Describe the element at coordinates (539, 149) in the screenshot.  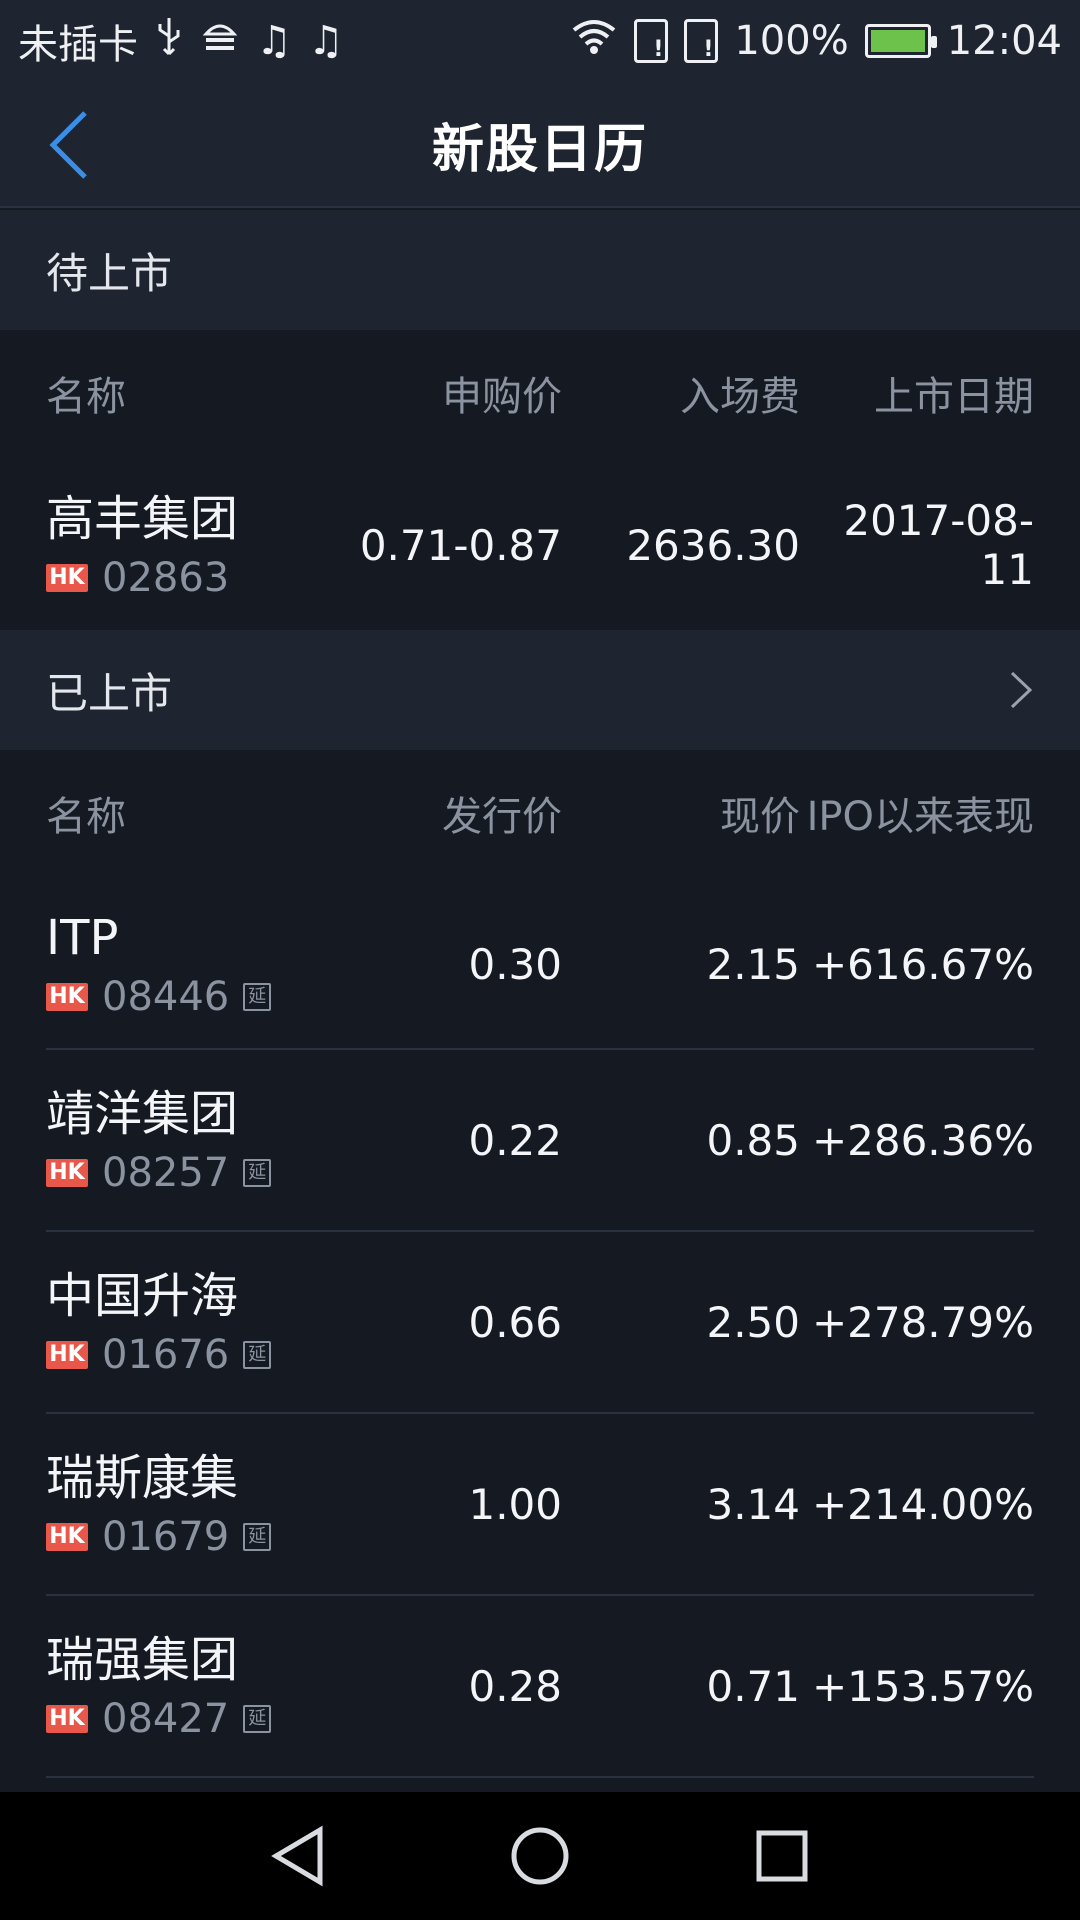
I see `page-title: 新股日历` at that location.